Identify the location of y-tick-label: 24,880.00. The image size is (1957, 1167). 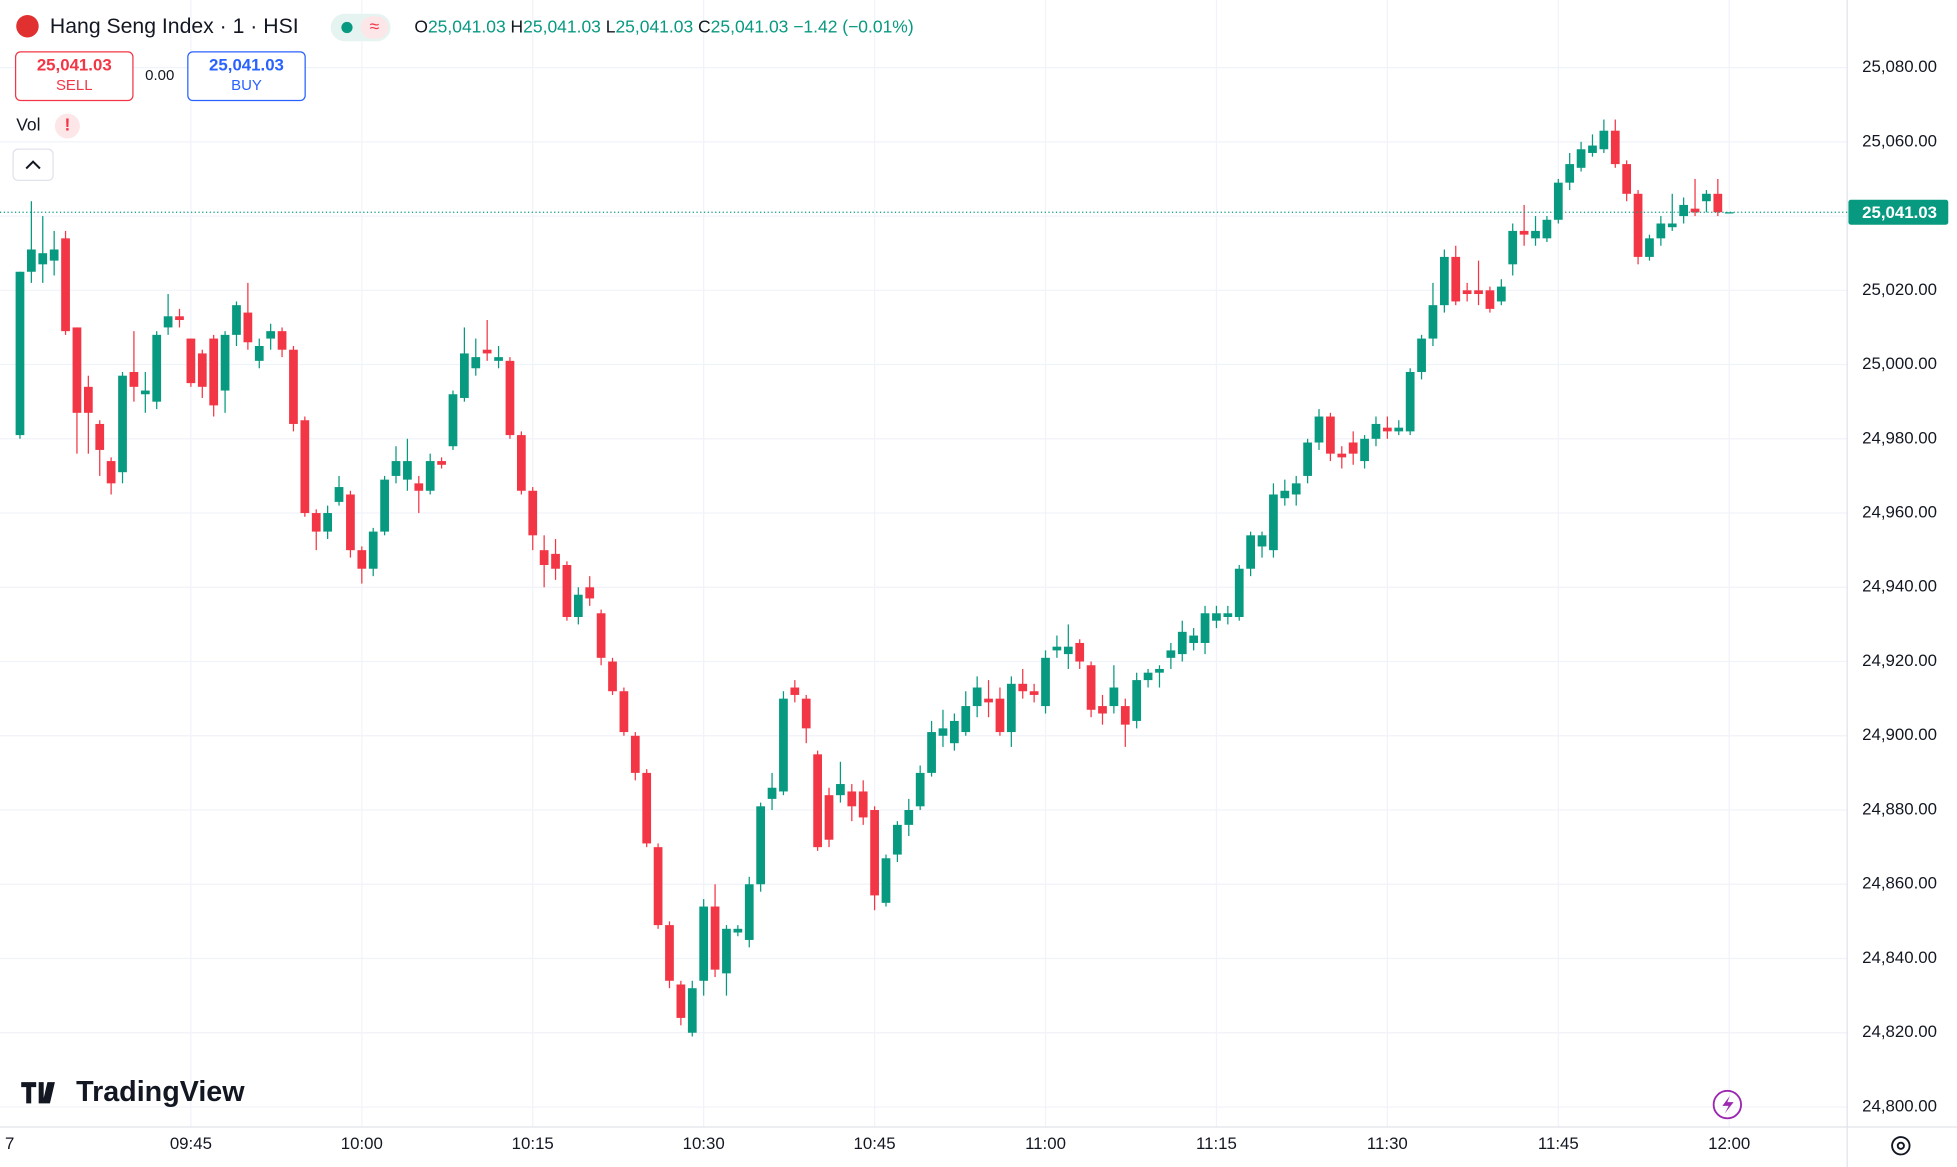
(1899, 808).